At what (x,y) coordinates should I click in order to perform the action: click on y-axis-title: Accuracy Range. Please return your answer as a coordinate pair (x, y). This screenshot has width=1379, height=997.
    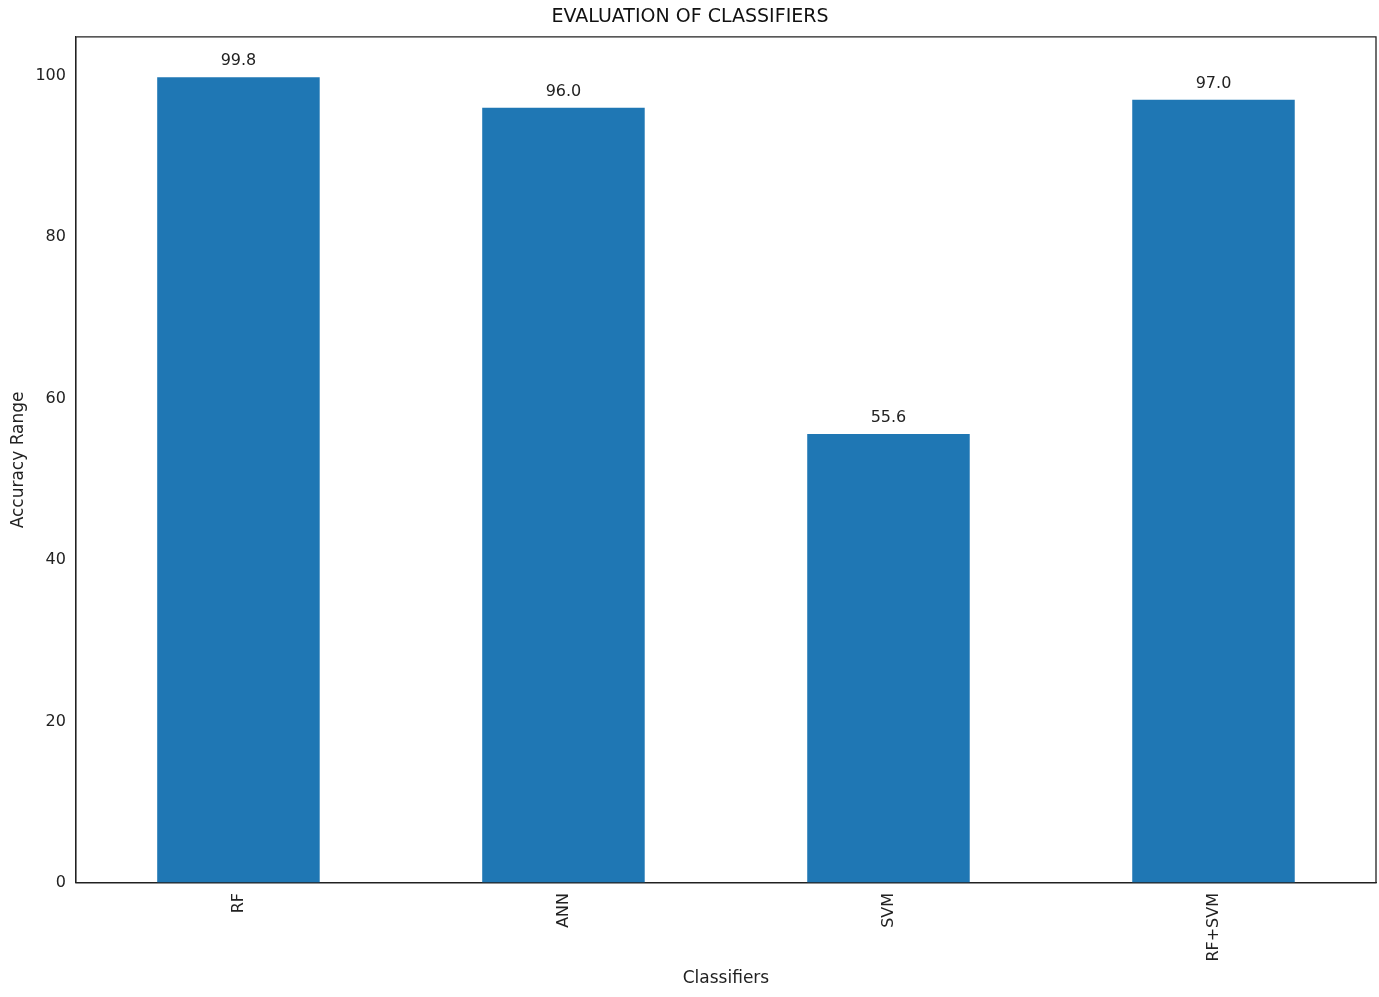
    Looking at the image, I should click on (16, 460).